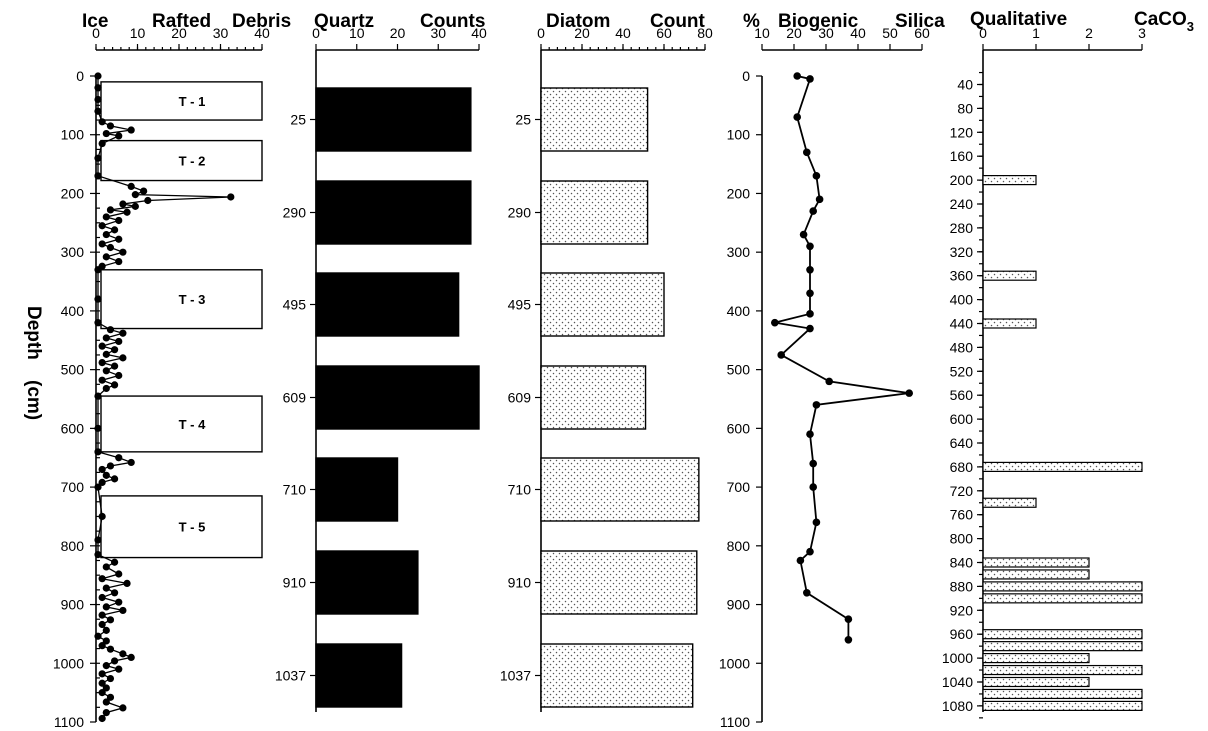  What do you see at coordinates (520, 398) in the screenshot?
I see `diatom-y-tick-label-3: 609` at bounding box center [520, 398].